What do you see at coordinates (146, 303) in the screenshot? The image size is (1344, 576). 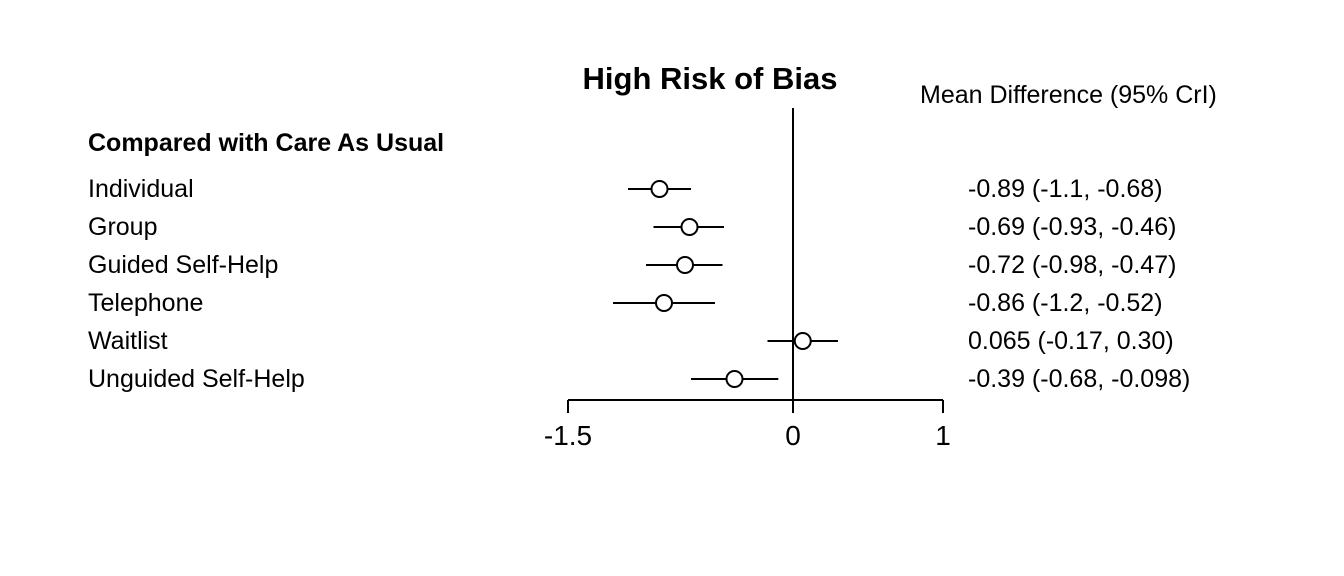 I see `row-label: Telephone` at bounding box center [146, 303].